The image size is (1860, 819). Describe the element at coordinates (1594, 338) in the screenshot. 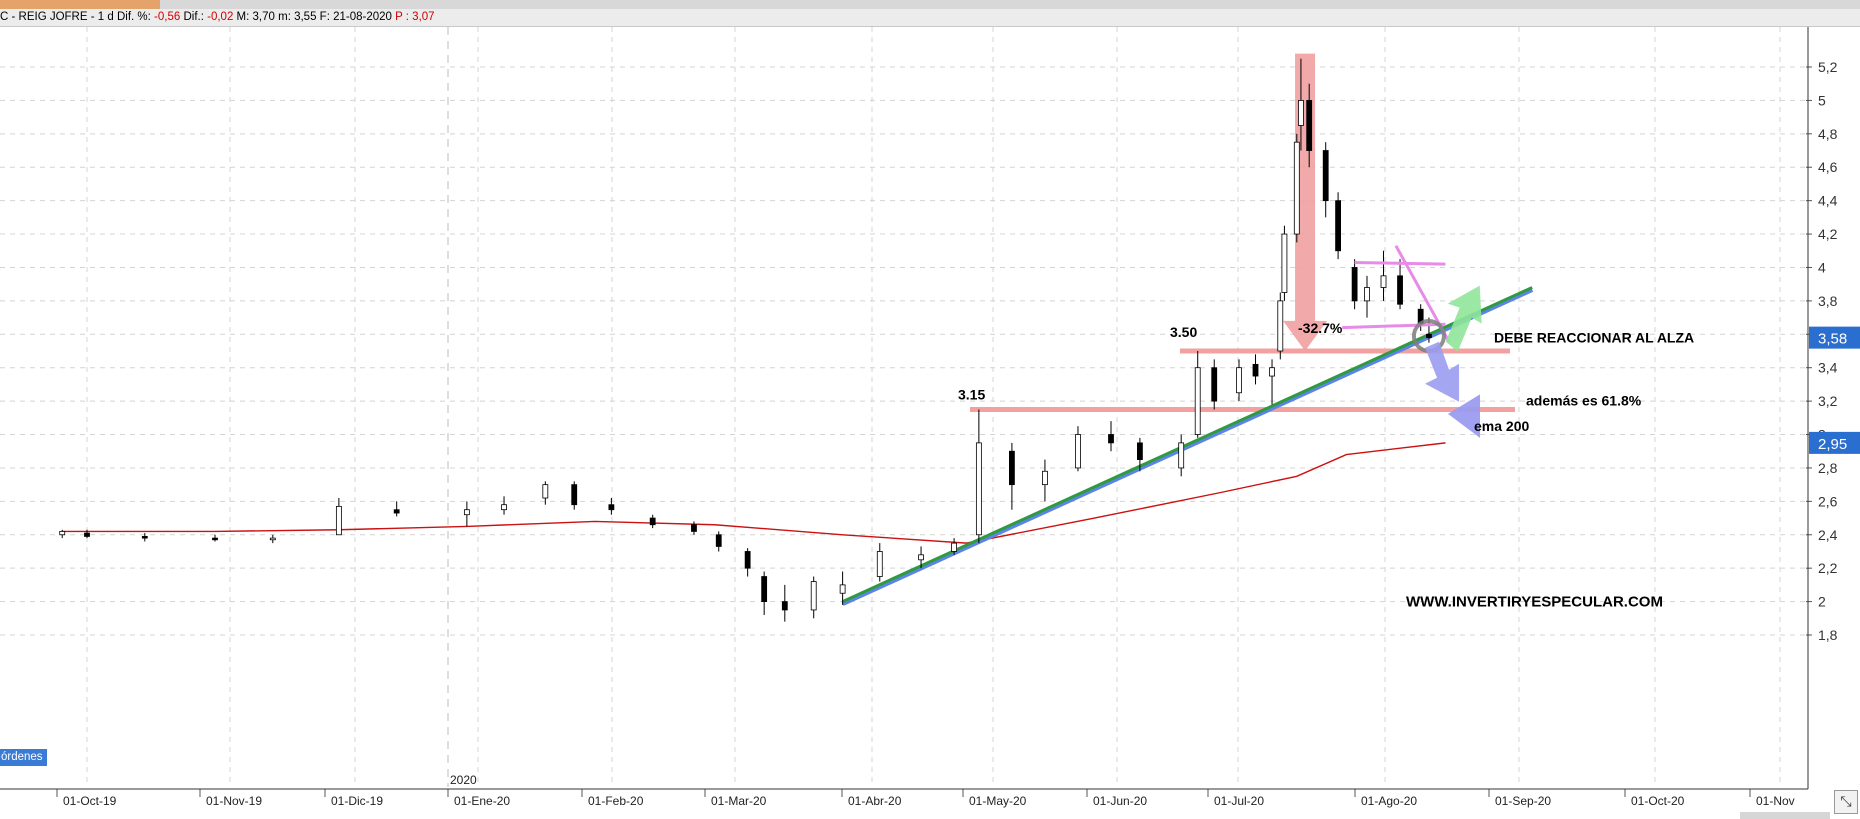

I see `react-label: DEBE REACCIONAR AL ALZA` at that location.